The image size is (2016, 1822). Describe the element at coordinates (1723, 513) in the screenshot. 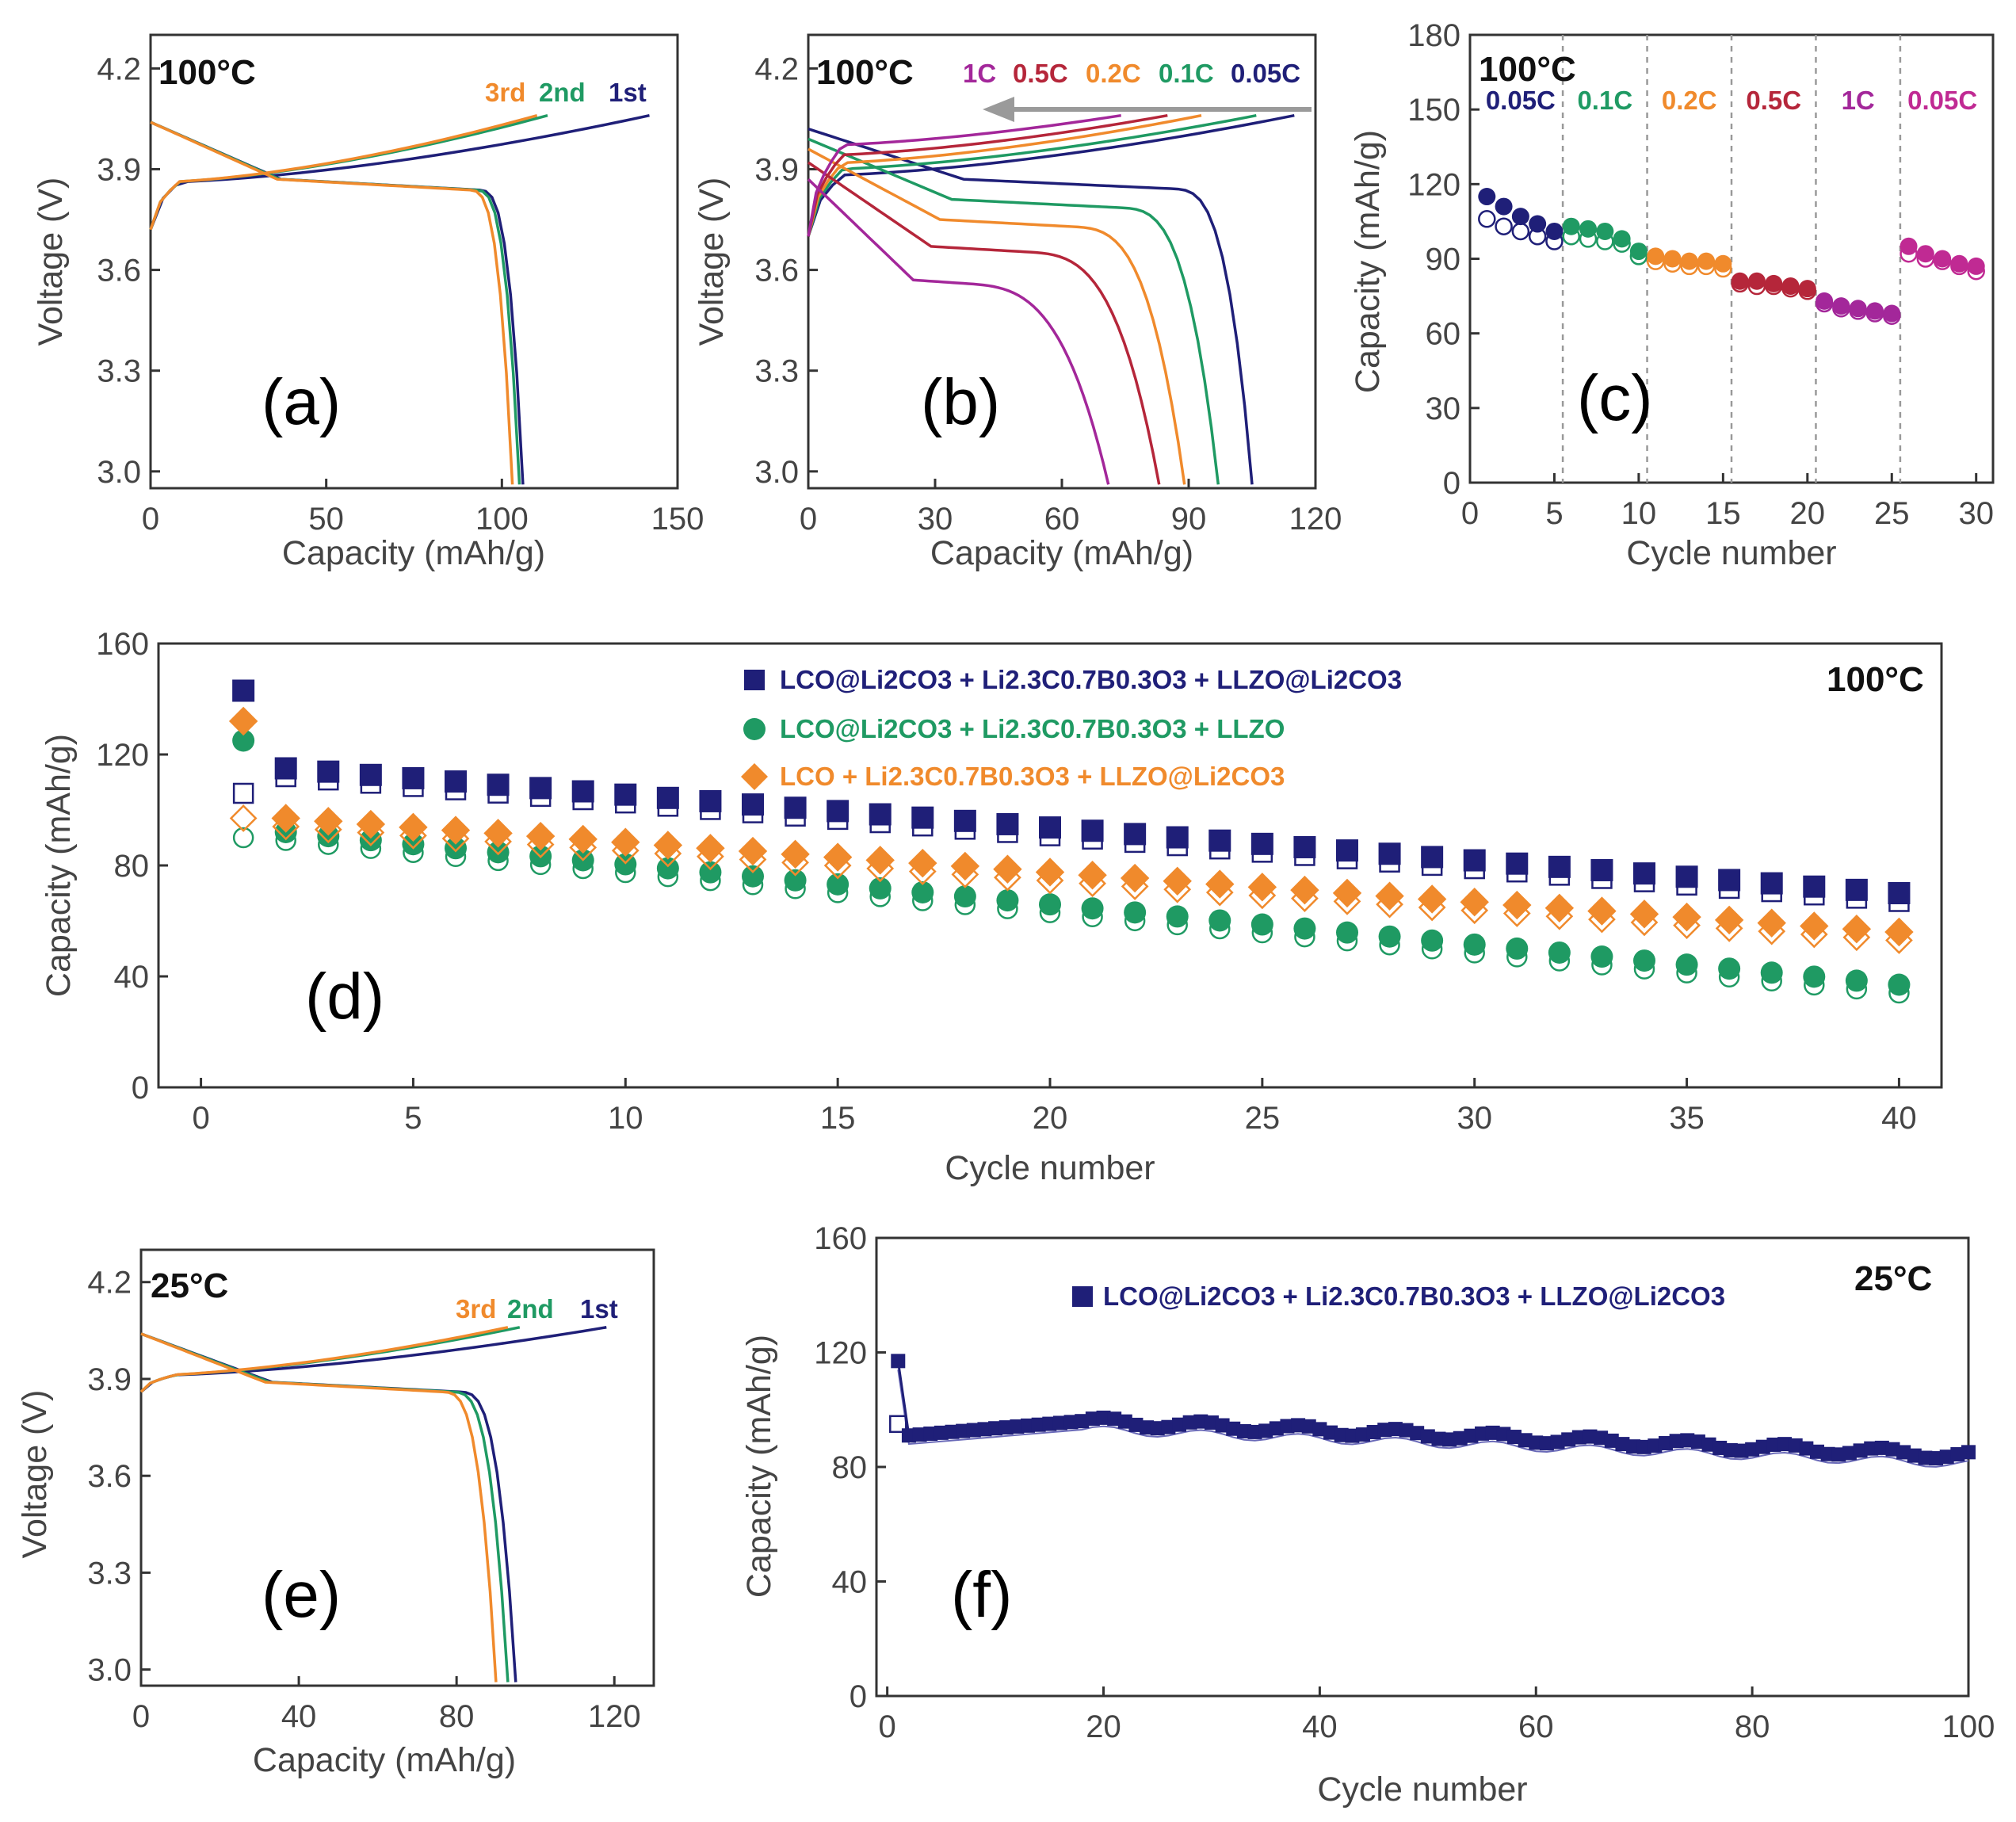

I see `x-tick-label-c: 15` at that location.